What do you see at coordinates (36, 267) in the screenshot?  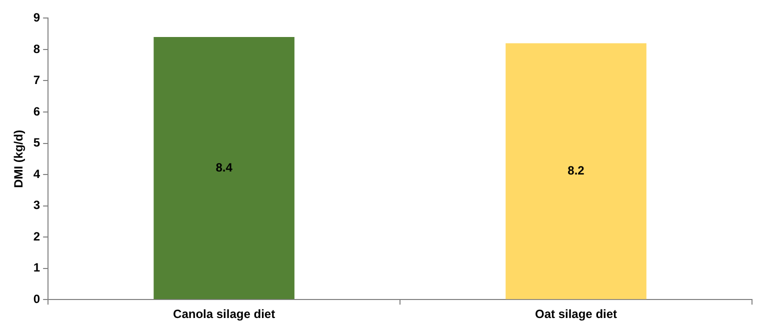 I see `y-tick-label: 1` at bounding box center [36, 267].